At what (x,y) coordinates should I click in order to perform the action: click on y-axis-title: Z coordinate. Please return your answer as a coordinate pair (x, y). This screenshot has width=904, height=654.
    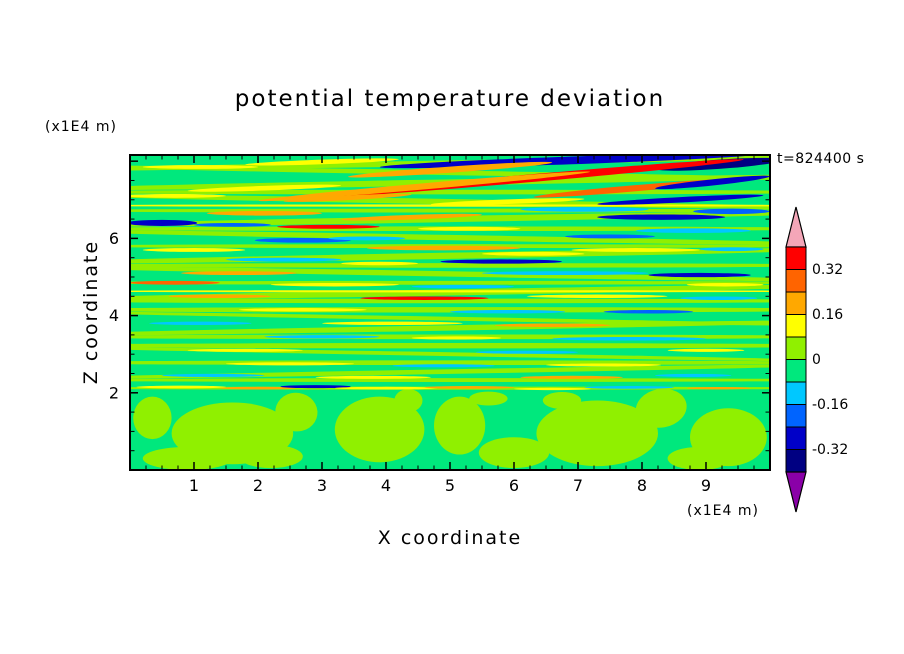
    Looking at the image, I should click on (91, 312).